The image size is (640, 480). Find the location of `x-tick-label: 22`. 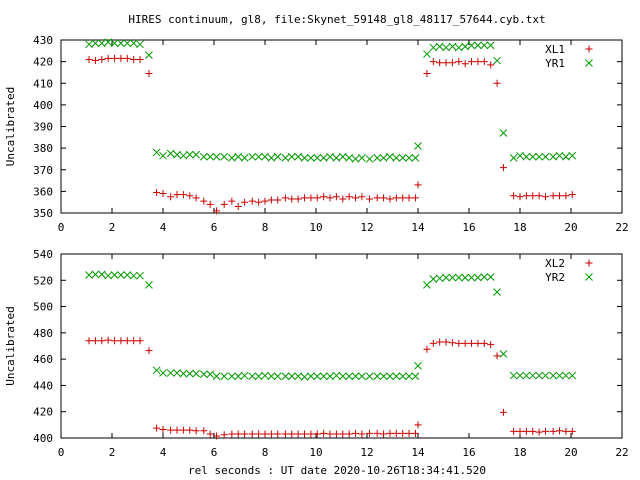

x-tick-label: 22 is located at coordinates (621, 227).